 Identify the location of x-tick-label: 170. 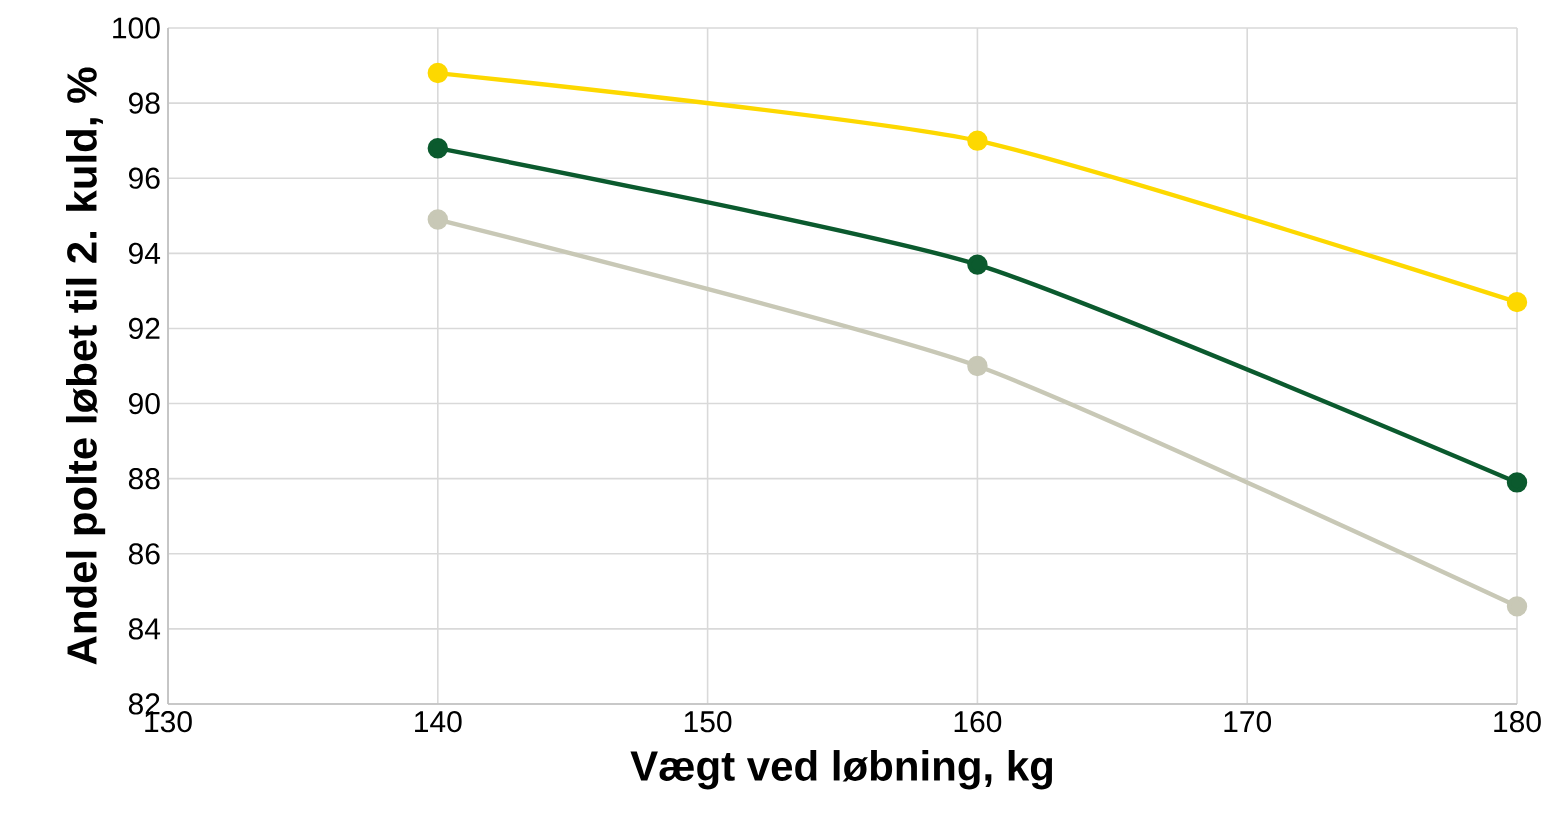
(1248, 722).